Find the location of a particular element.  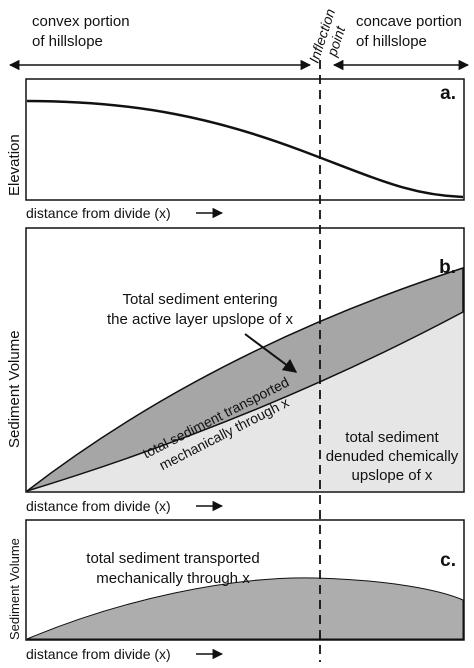

panel-b-ylabel: Sediment Volume is located at coordinates (14, 389).